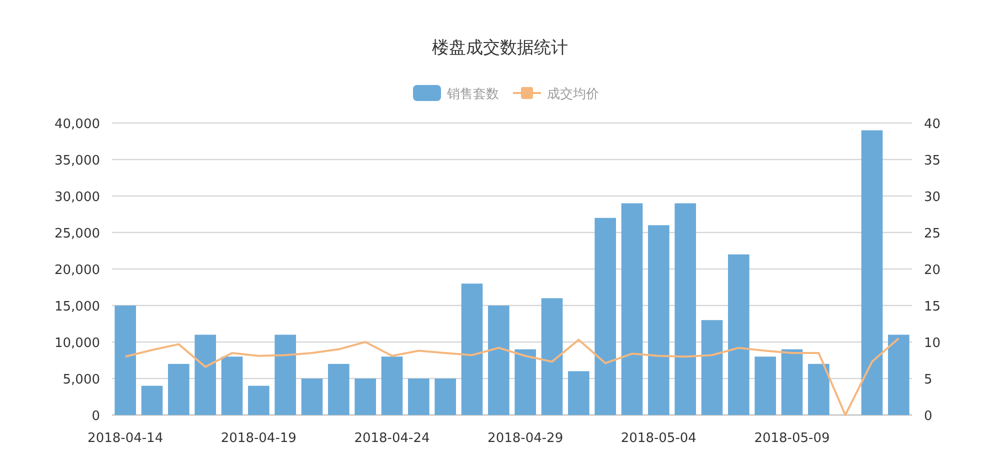 The image size is (1000, 470). What do you see at coordinates (77, 234) in the screenshot?
I see `y-tick-label: 25,000` at bounding box center [77, 234].